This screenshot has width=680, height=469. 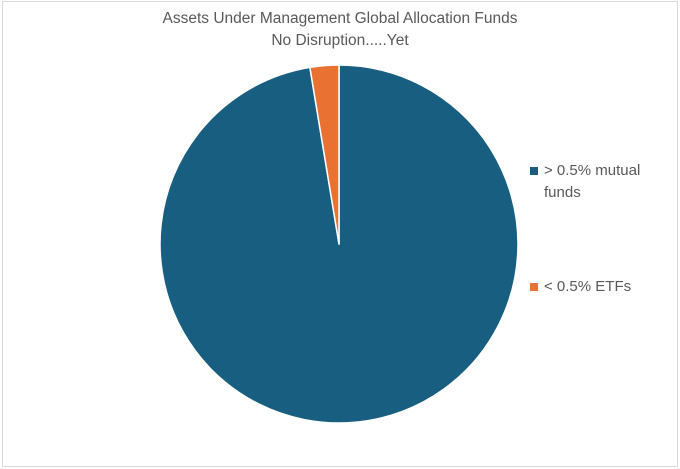 I want to click on legend-item-mutual-funds: > 0.5% mutual funds, so click(x=601, y=182).